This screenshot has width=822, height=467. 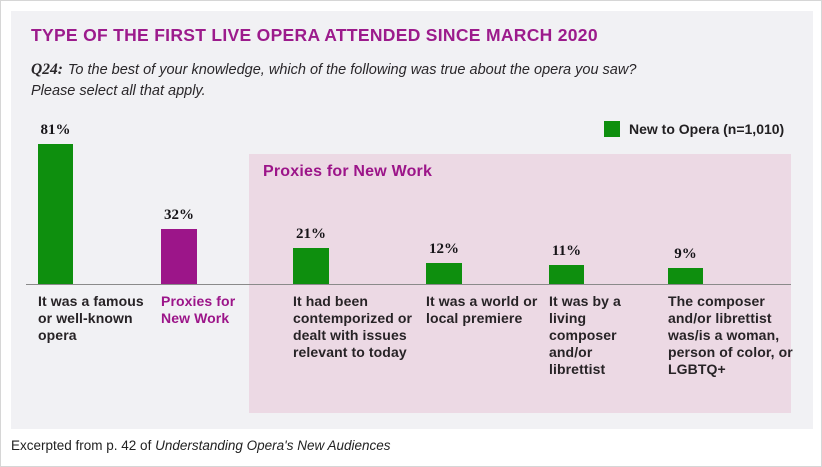 What do you see at coordinates (482, 309) in the screenshot?
I see `bar-category-label: It was a world or local premiere` at bounding box center [482, 309].